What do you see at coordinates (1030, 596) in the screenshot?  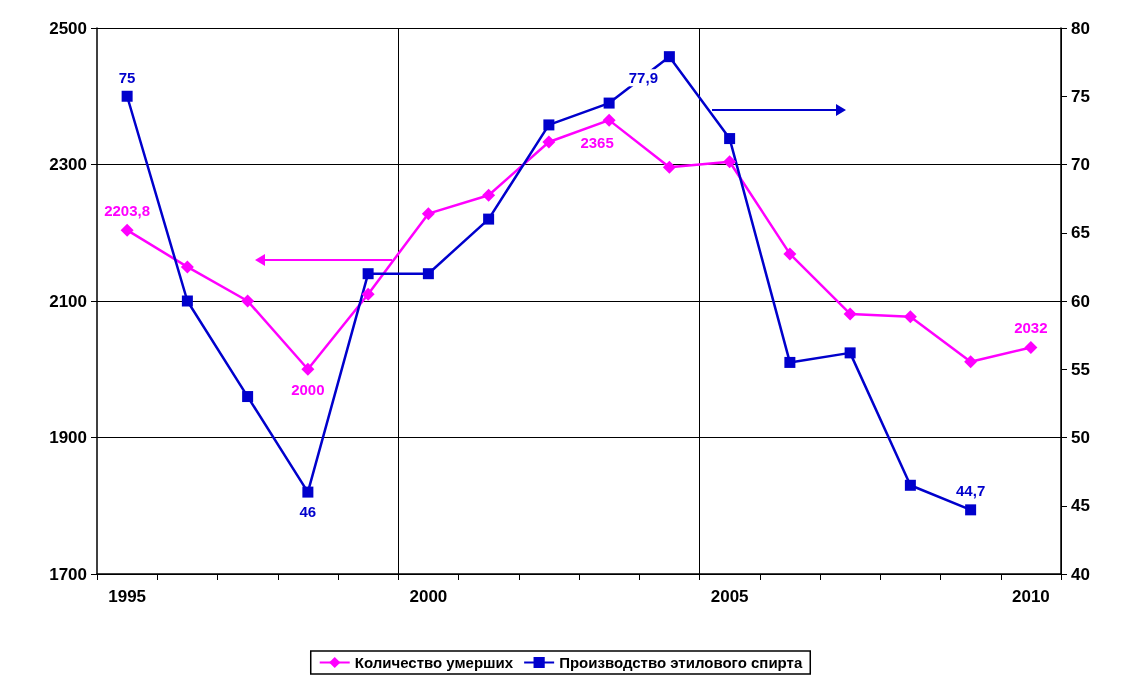 I see `x-tick-label: 2010` at bounding box center [1030, 596].